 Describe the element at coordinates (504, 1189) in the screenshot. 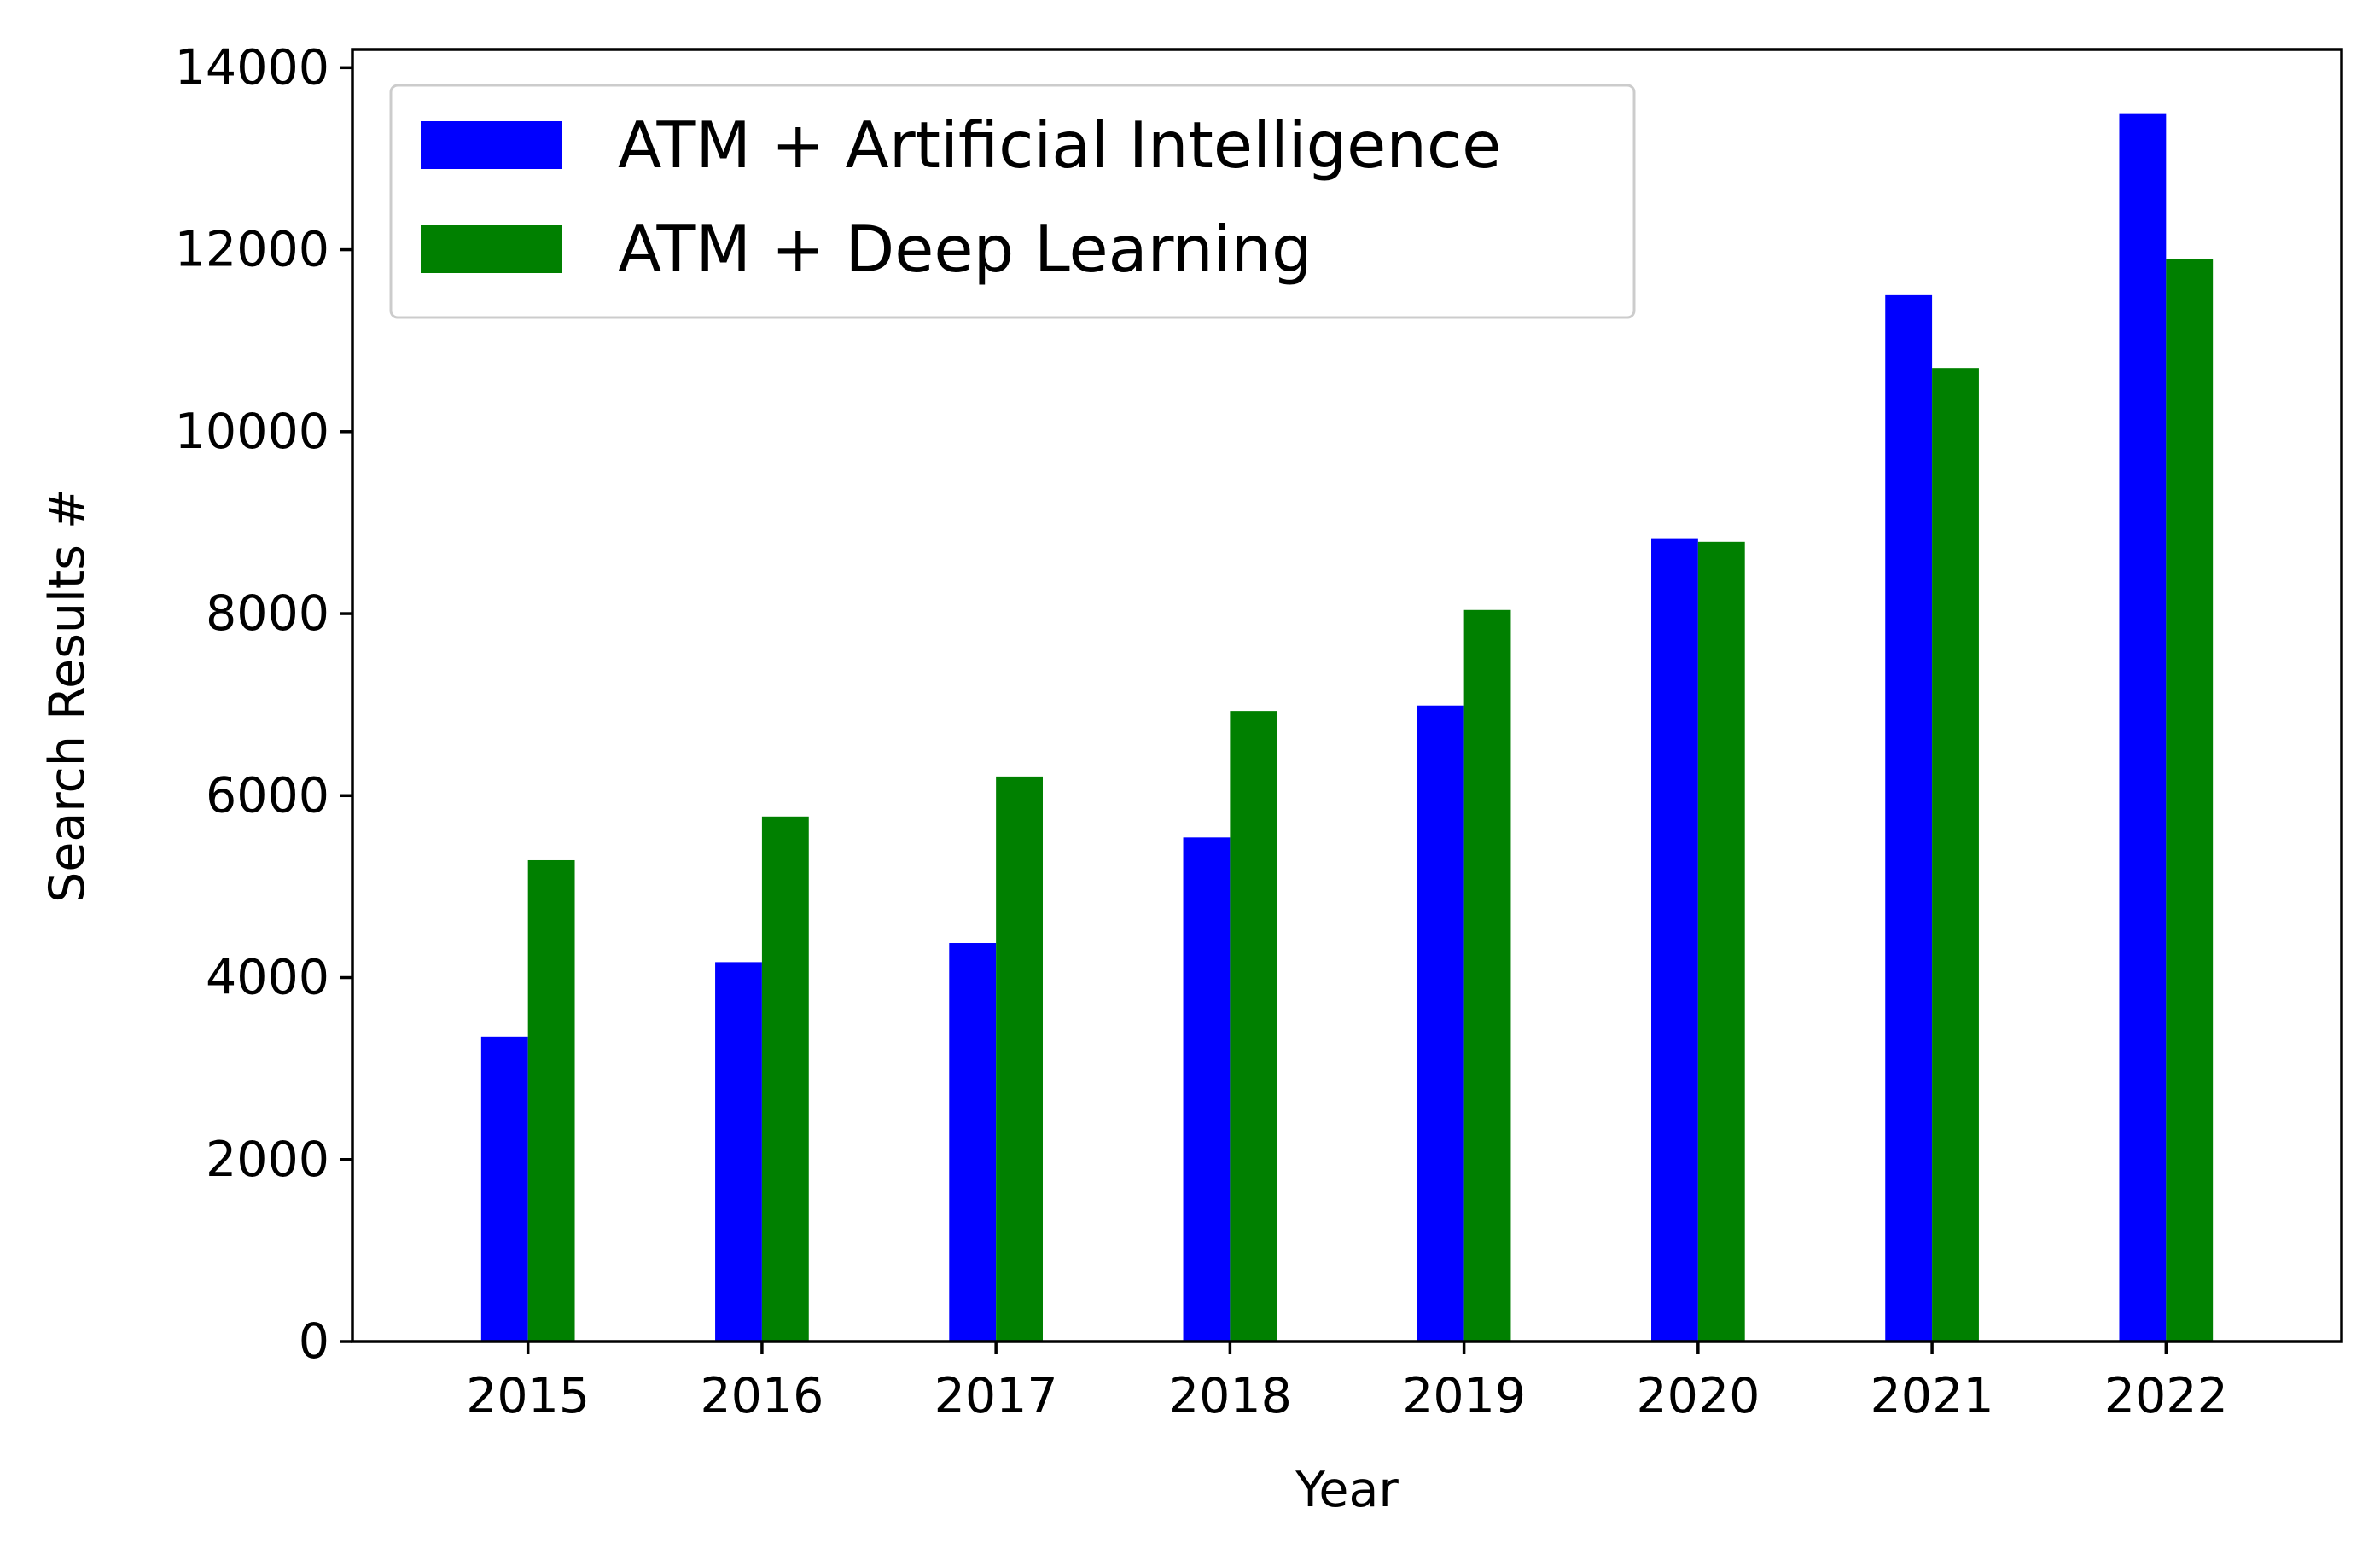

I see `bar-ai-2015` at that location.